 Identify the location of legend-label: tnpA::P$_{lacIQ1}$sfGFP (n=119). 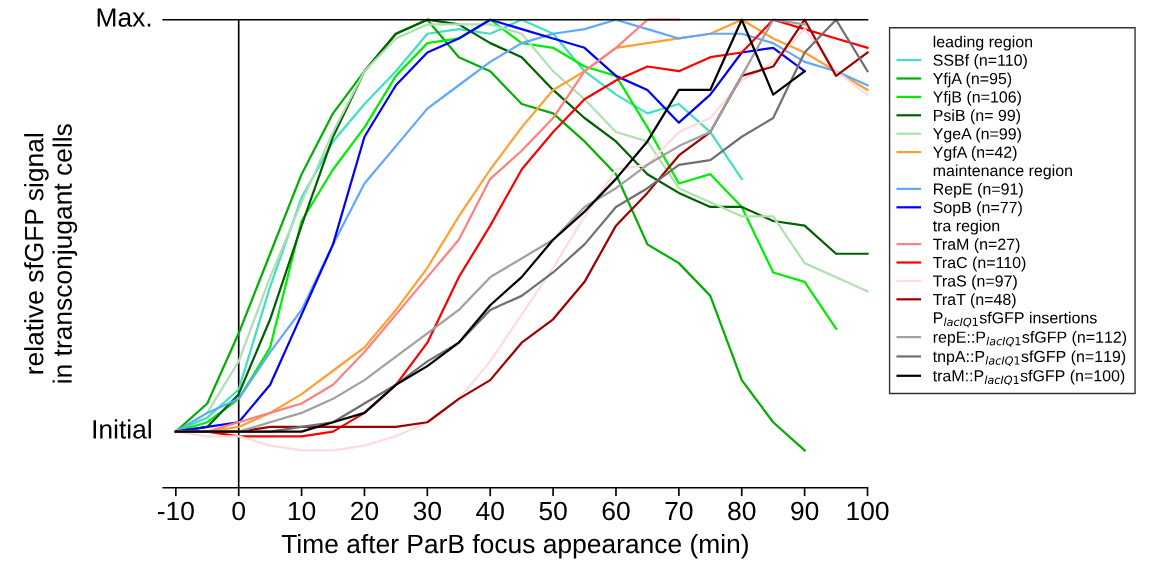
(1029, 358).